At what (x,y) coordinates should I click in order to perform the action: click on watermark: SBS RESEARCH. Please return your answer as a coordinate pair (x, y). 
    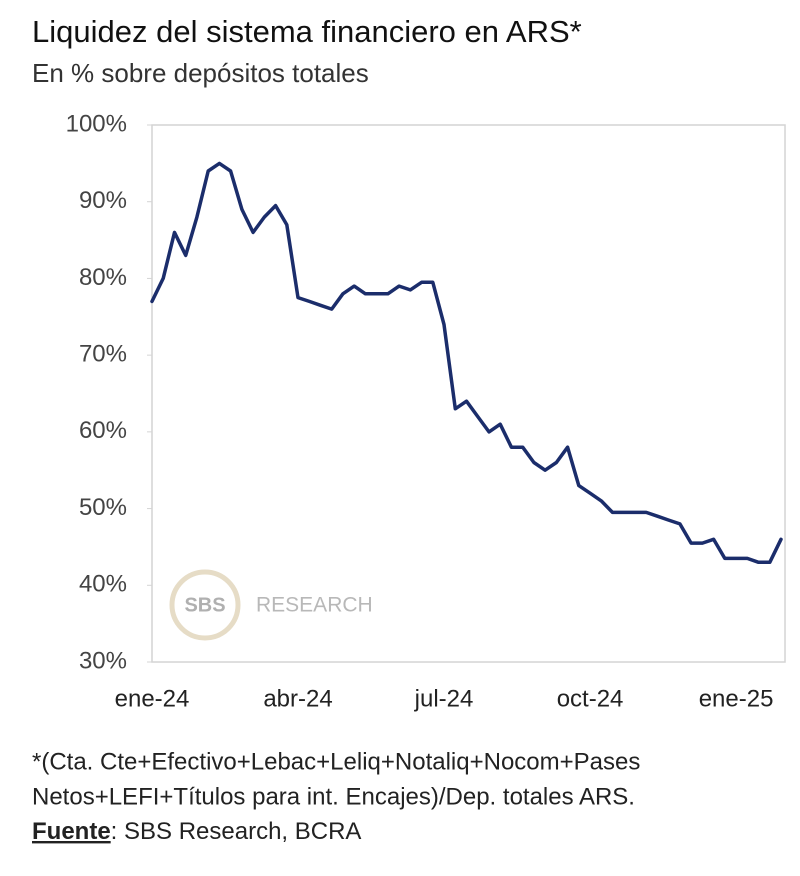
    Looking at the image, I should click on (271, 605).